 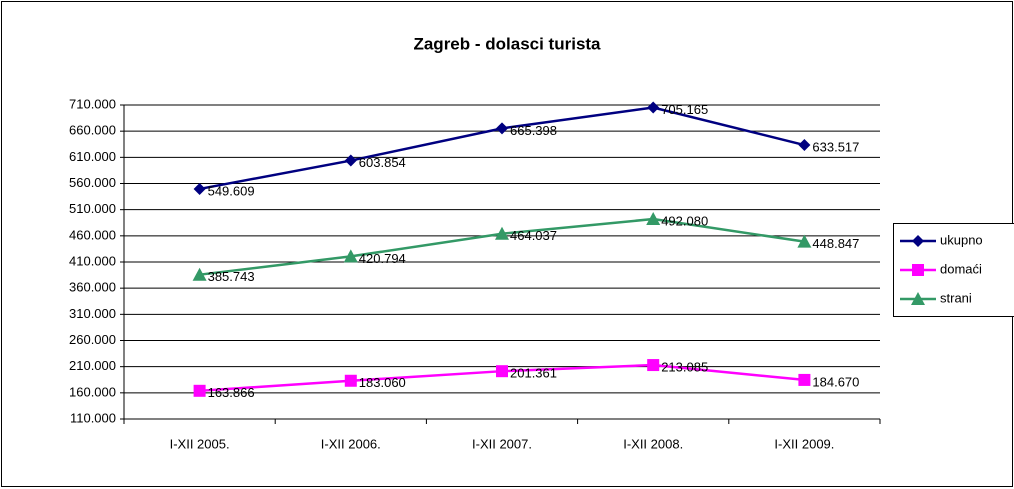 What do you see at coordinates (684, 220) in the screenshot?
I see `data-label: 492.080` at bounding box center [684, 220].